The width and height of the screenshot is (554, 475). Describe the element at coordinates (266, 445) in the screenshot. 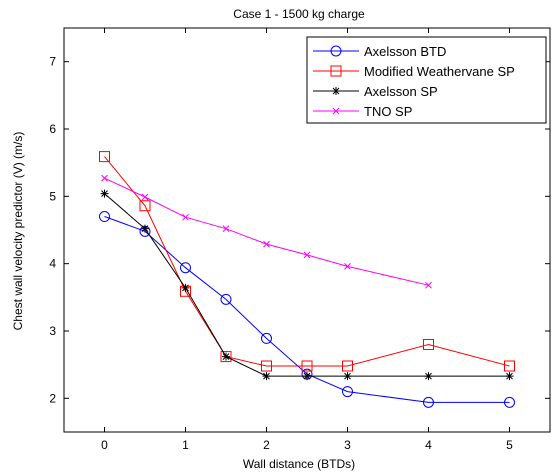

I see `x-tick-label: 2` at that location.